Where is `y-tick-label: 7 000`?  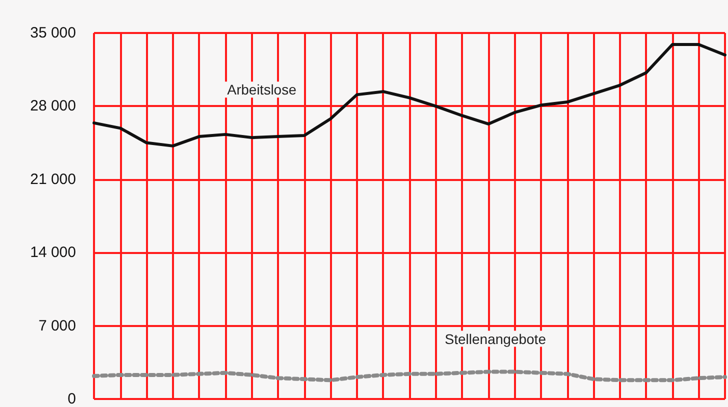 y-tick-label: 7 000 is located at coordinates (57, 325).